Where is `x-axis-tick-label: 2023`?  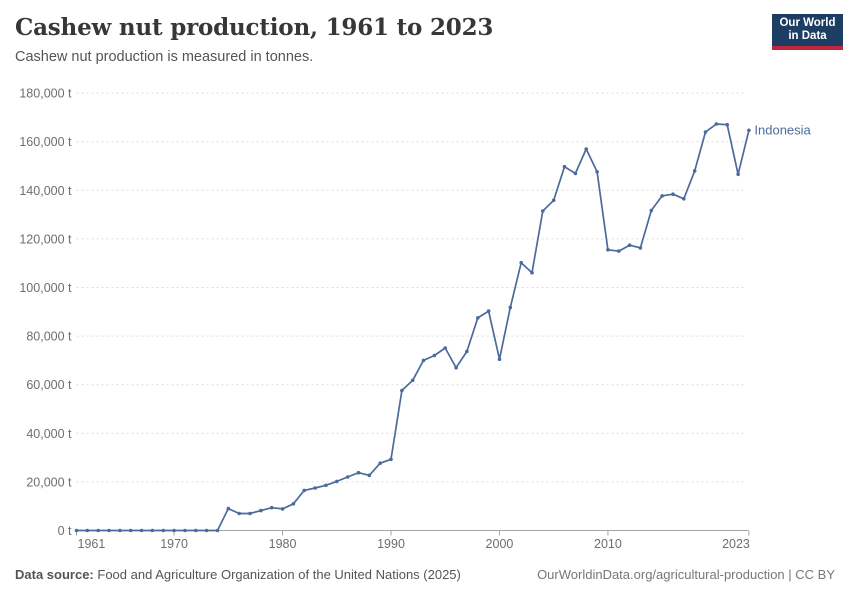 x-axis-tick-label: 2023 is located at coordinates (736, 544).